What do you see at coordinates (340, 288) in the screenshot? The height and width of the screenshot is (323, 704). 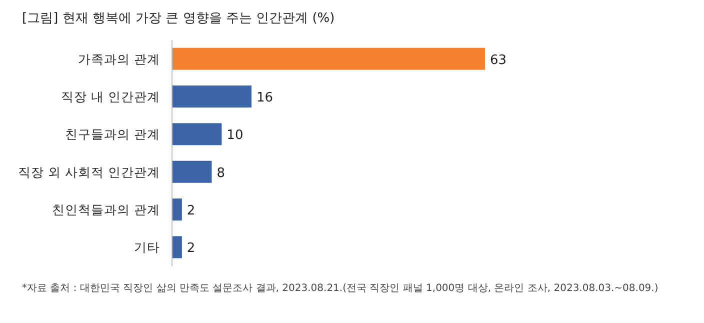 I see `text: *자료 출처 : 대한민국 직장인 삶의 만족도 설문조사 결과, 2023.08.21.(전국 직장인 패널 1,000명 대상, 온라인 조사, 2023.08.03.~08.09.)` at bounding box center [340, 288].